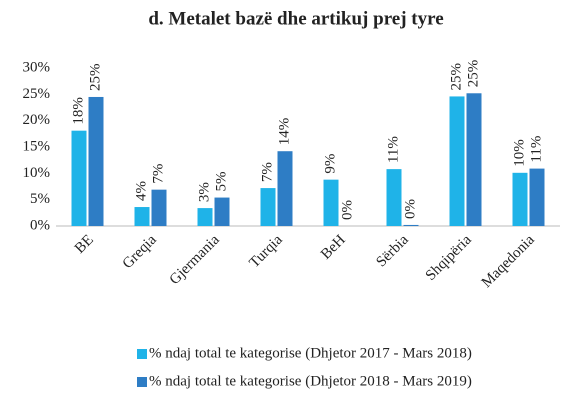 Image resolution: width=561 pixels, height=402 pixels. Describe the element at coordinates (37, 120) in the screenshot. I see `y-tick-label: 20%` at that location.